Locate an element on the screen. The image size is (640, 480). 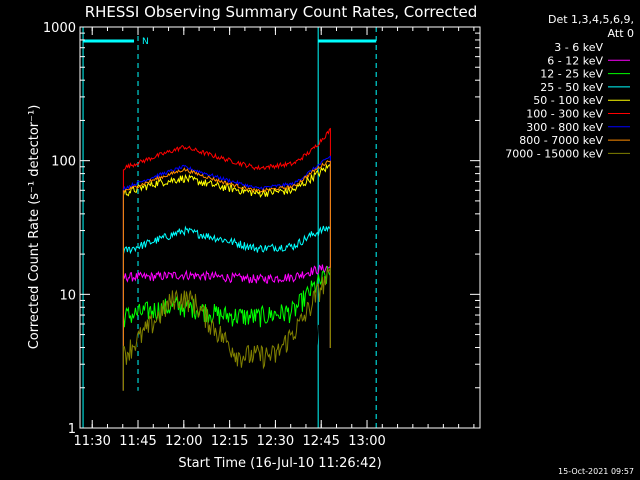
legend-label-0: 3 - 6 keV is located at coordinates (578, 47).